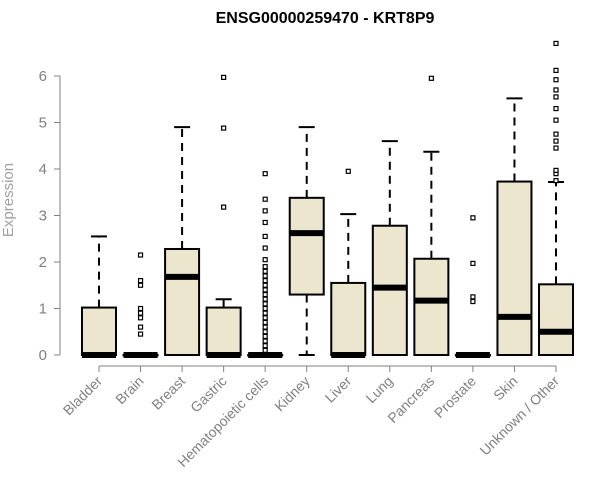  I want to click on chart-title: ENSG00000259470 - KRT8P9, so click(325, 18).